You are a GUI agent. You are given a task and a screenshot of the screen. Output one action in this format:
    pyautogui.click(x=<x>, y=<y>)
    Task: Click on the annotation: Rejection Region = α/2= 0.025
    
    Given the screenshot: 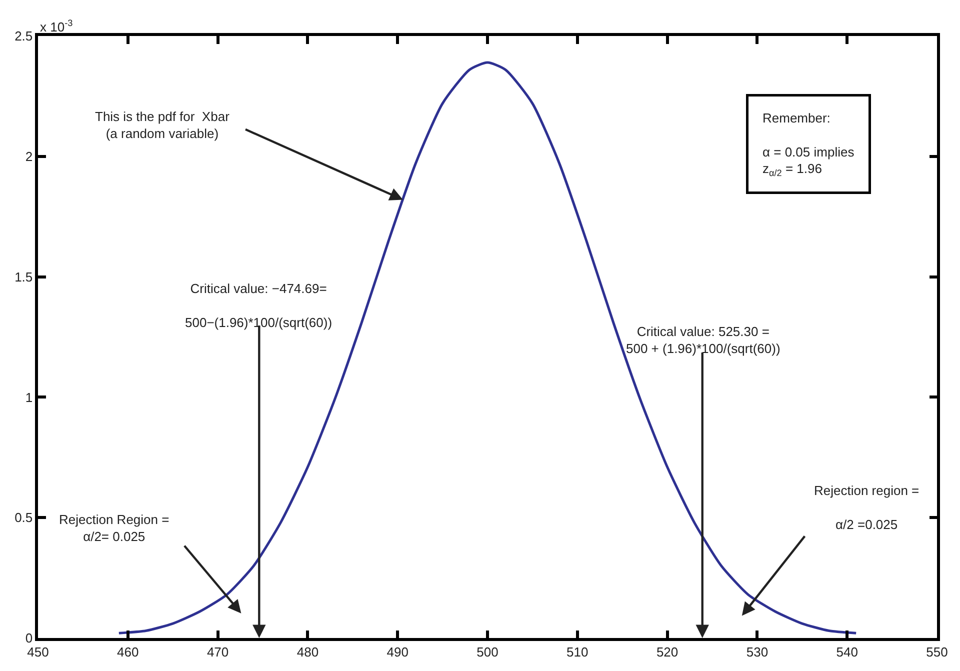 What is the action you would take?
    pyautogui.click(x=114, y=528)
    